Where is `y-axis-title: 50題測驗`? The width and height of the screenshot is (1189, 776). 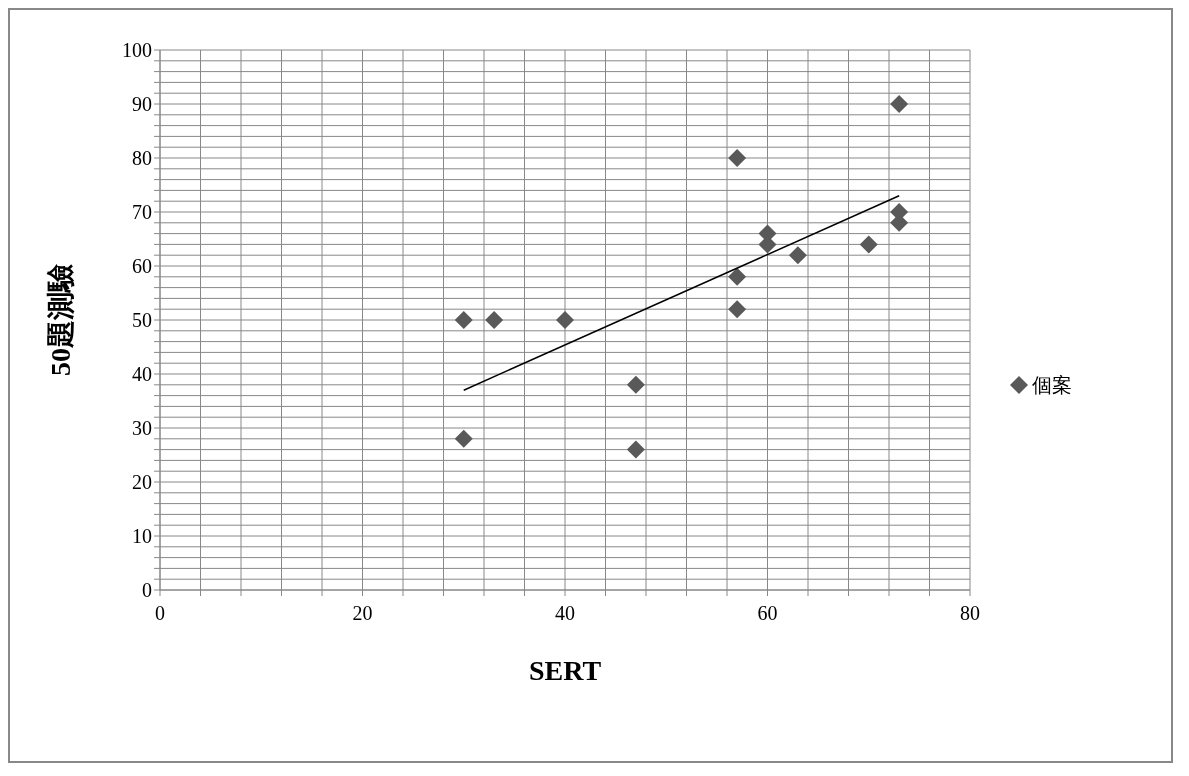 y-axis-title: 50題測驗 is located at coordinates (60, 319).